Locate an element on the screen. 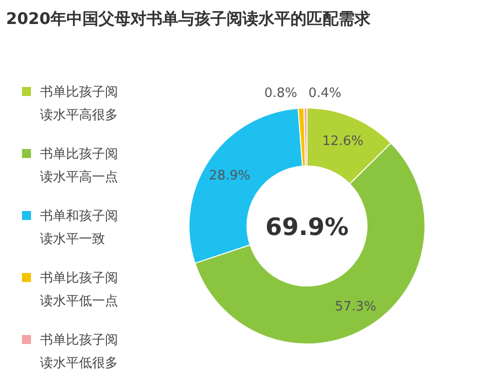  text: 69.9% is located at coordinates (307, 227).